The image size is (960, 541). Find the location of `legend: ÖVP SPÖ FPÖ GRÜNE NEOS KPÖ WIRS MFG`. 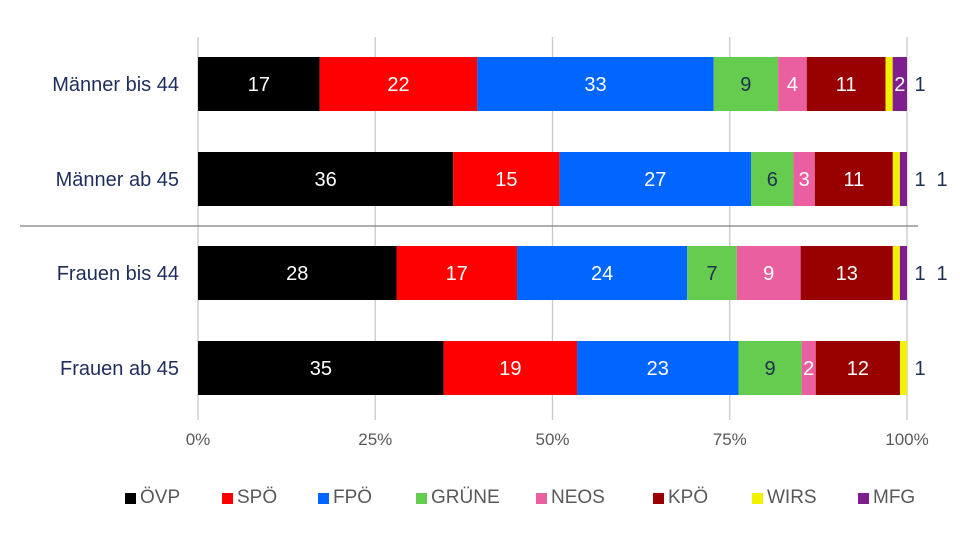

legend: ÖVP SPÖ FPÖ GRÜNE NEOS KPÖ WIRS MFG is located at coordinates (480, 501).